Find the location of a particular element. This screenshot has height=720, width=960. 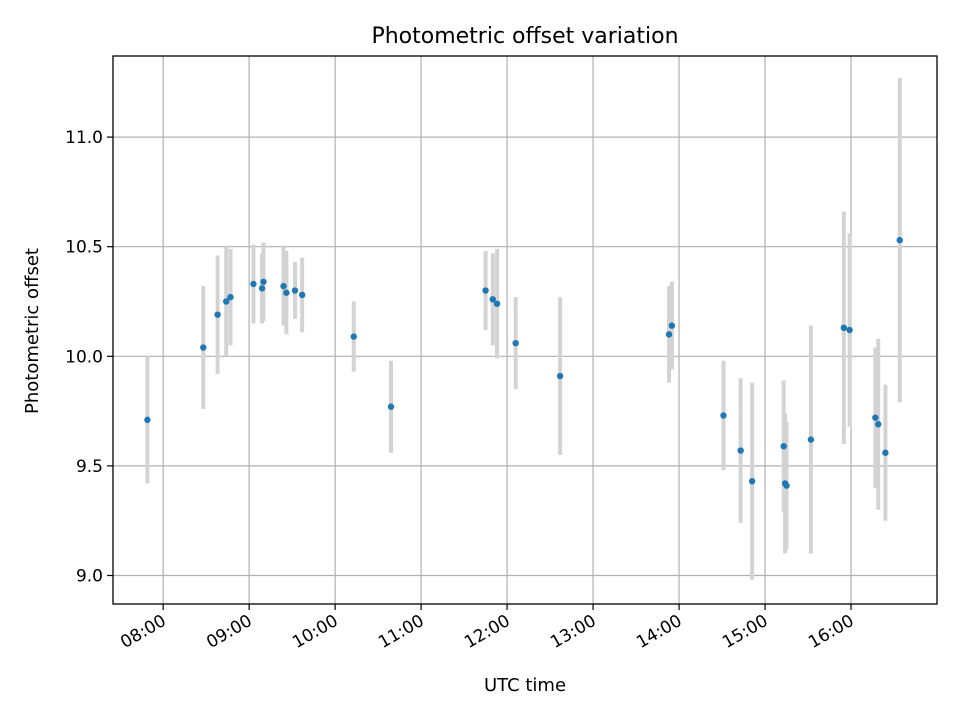

y-tick-label: 10.0 is located at coordinates (84, 357).